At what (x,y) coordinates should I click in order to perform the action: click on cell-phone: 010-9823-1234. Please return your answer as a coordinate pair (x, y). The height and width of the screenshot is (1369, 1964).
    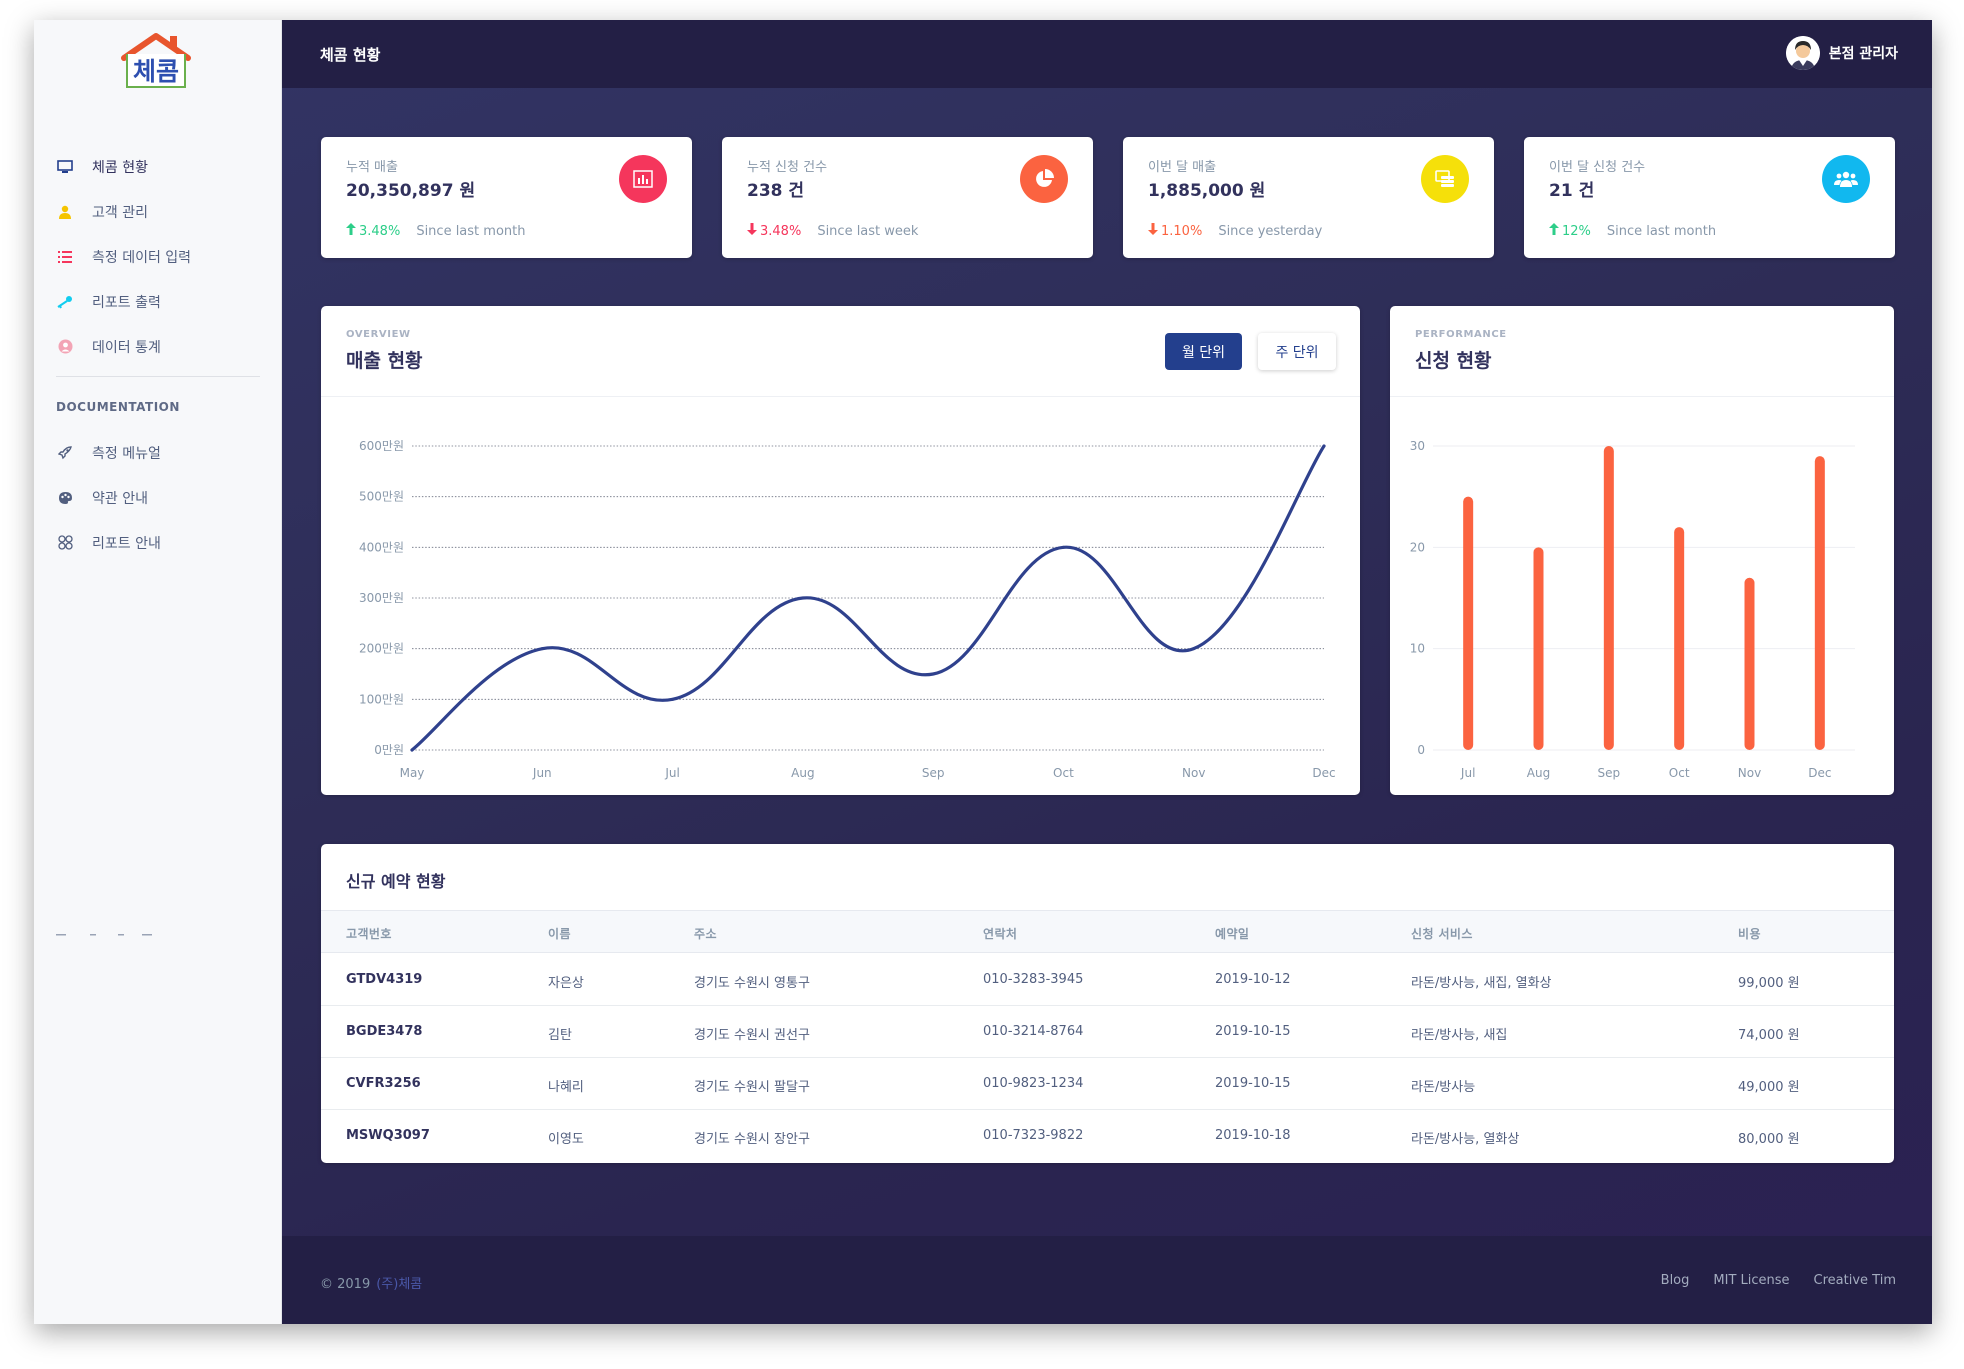
    Looking at the image, I should click on (1033, 1083).